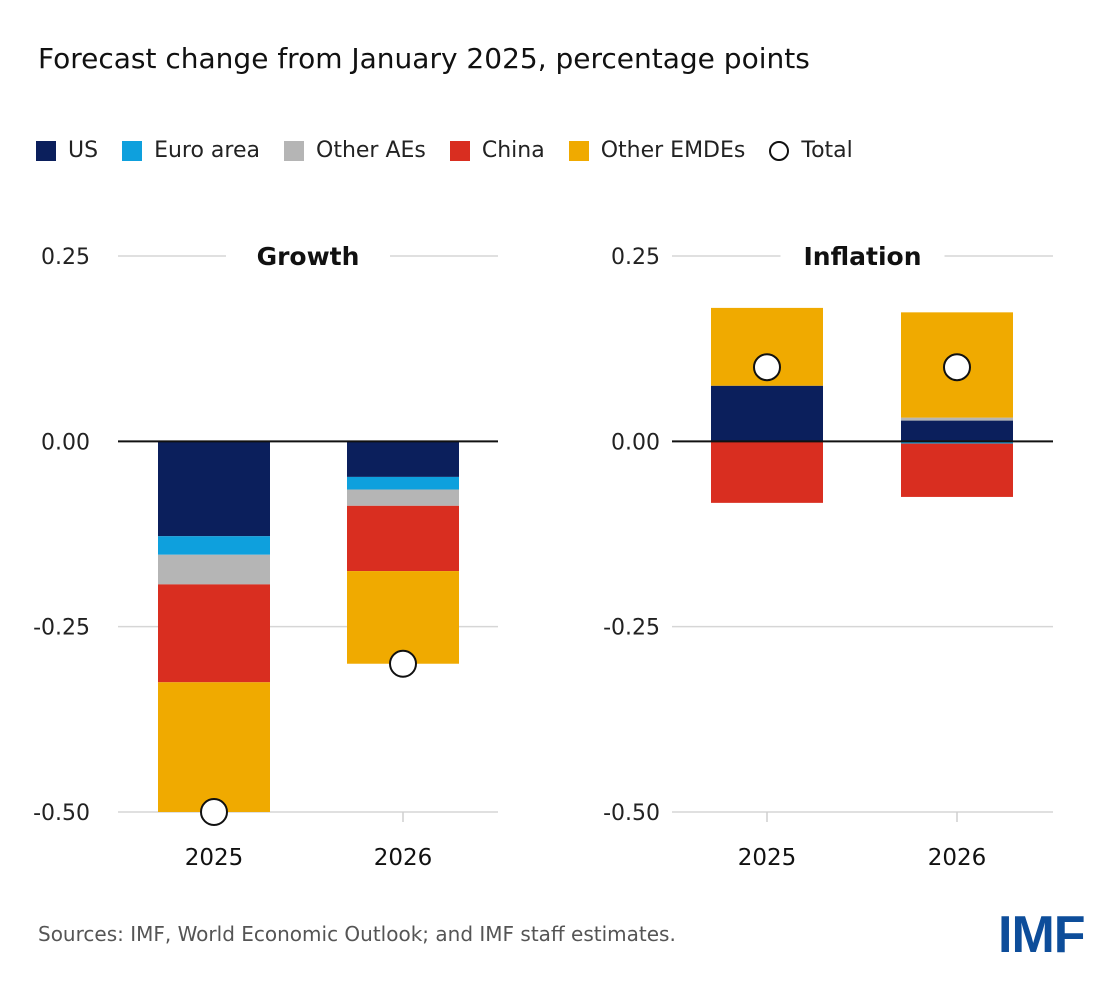  I want to click on legend-item-other-emdes: Other EMDEs, so click(657, 150).